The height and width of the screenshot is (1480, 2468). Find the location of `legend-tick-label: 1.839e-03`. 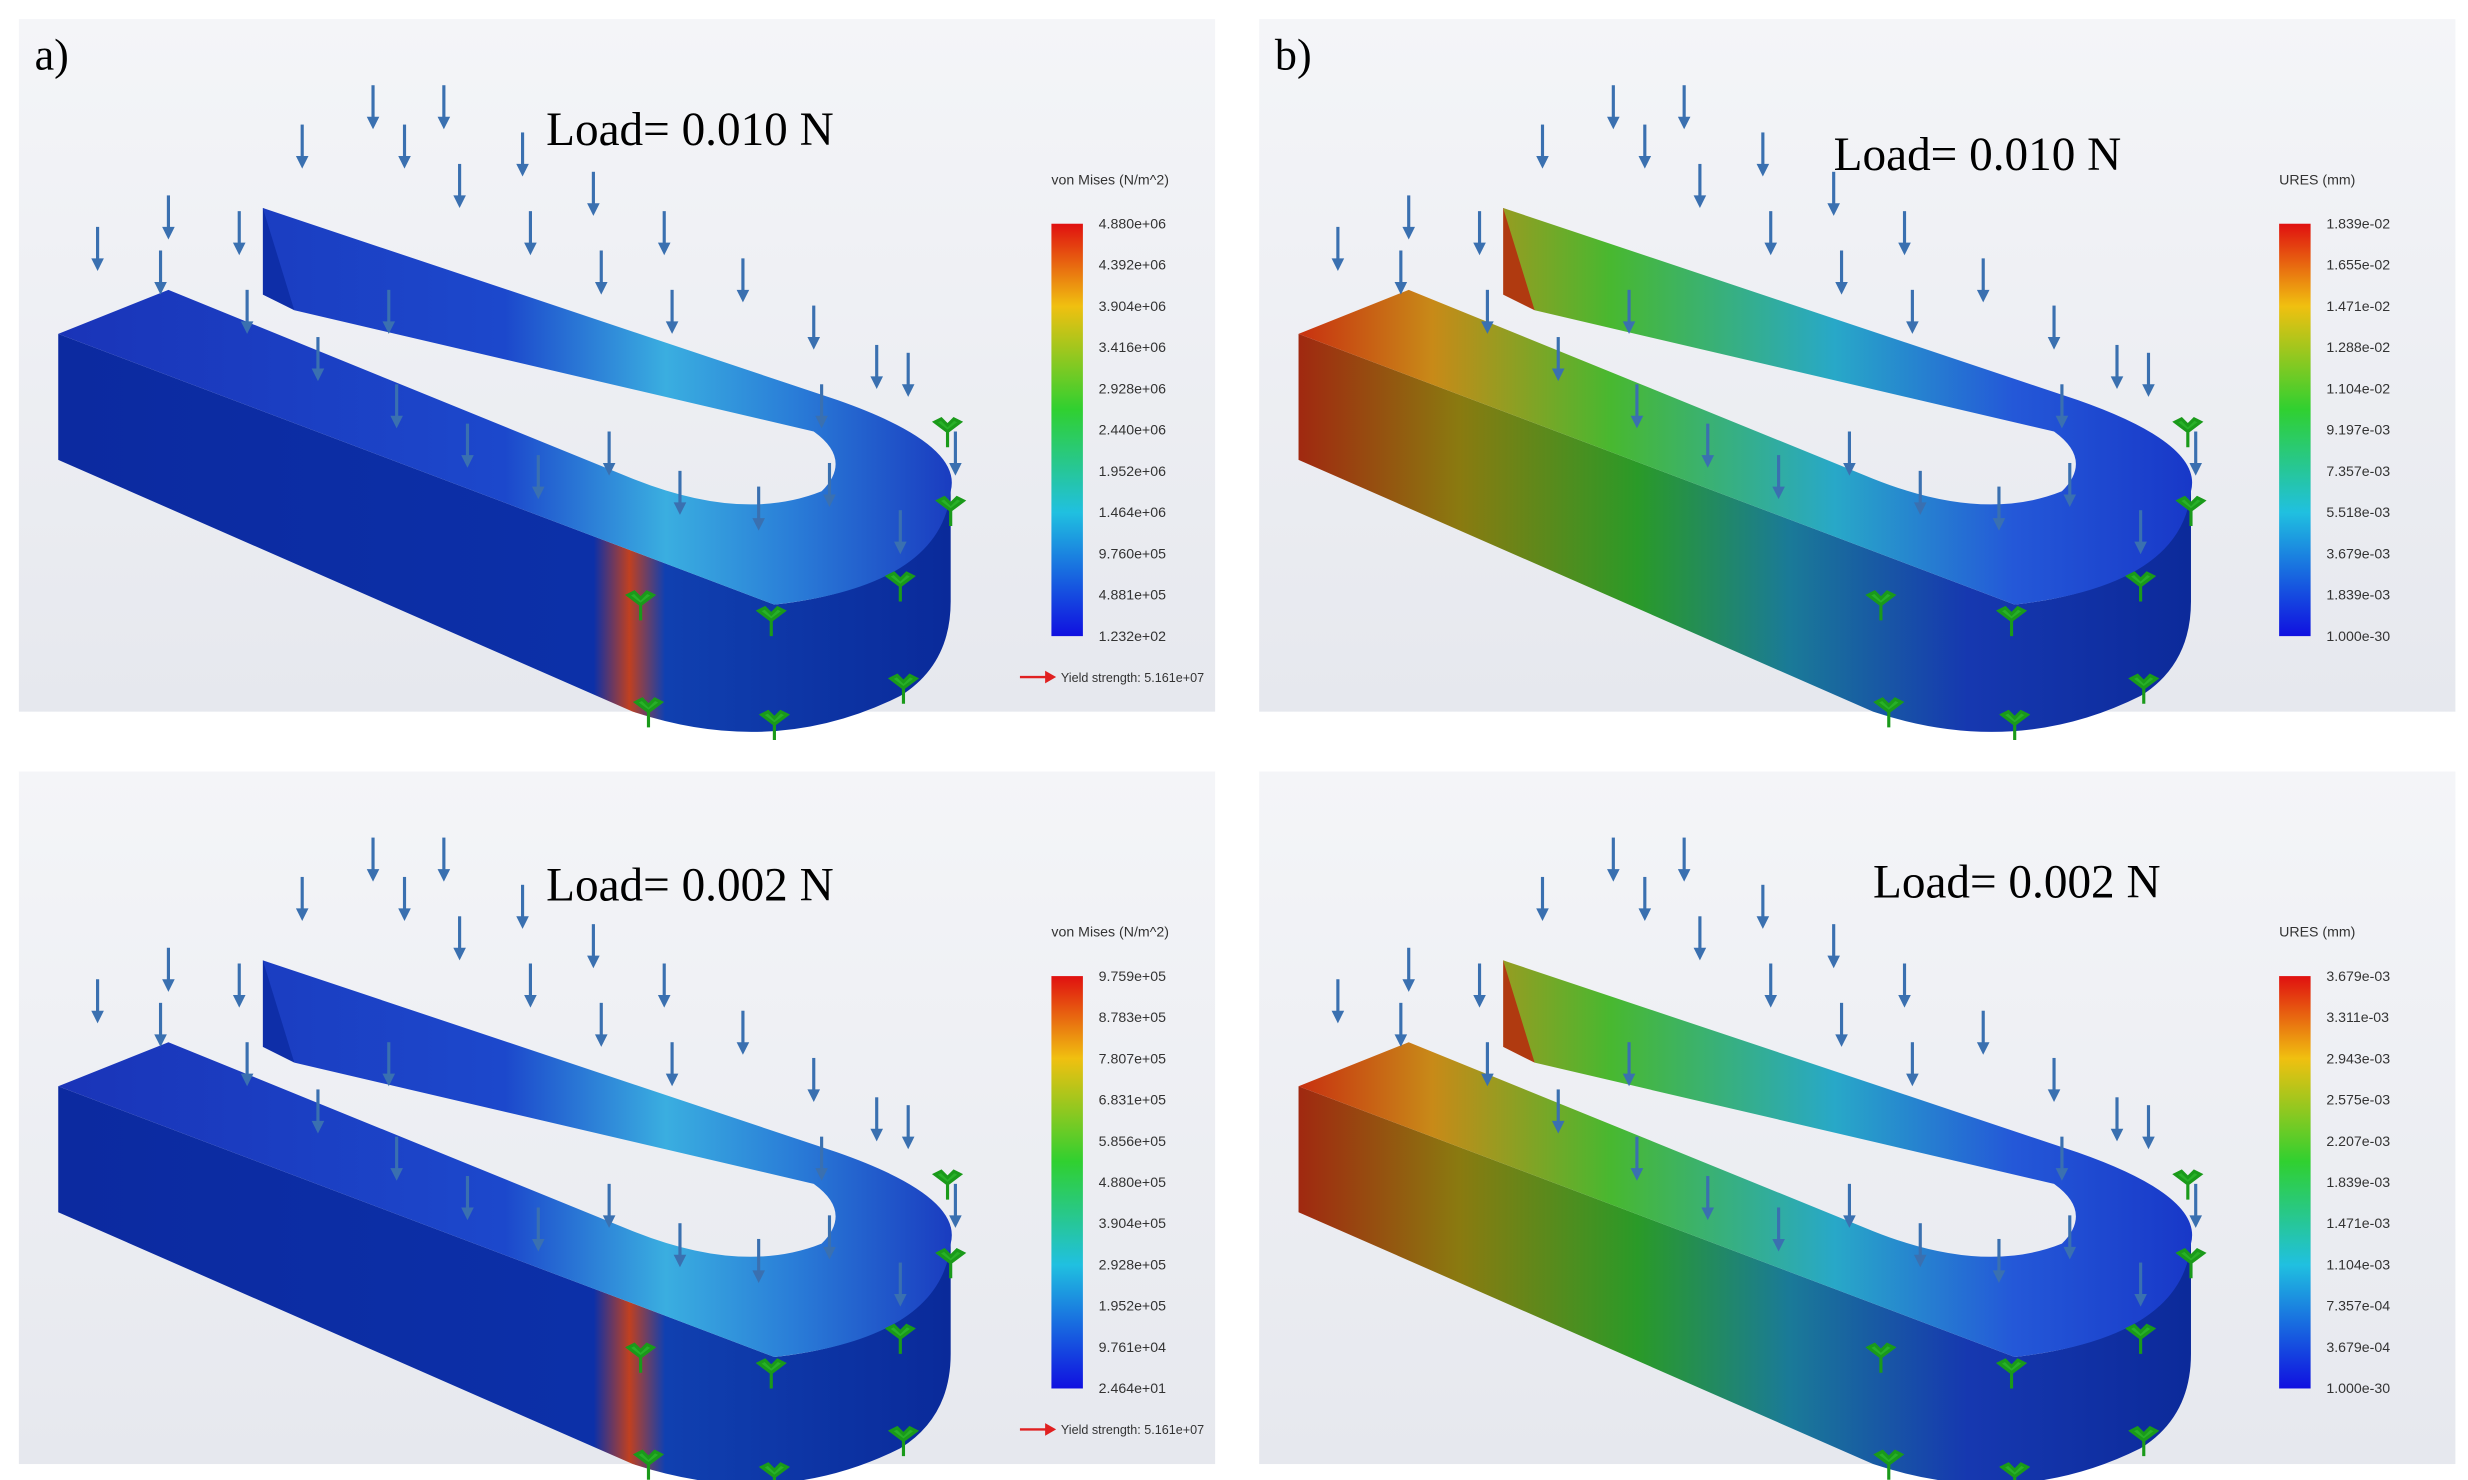

legend-tick-label: 1.839e-03 is located at coordinates (2358, 596).